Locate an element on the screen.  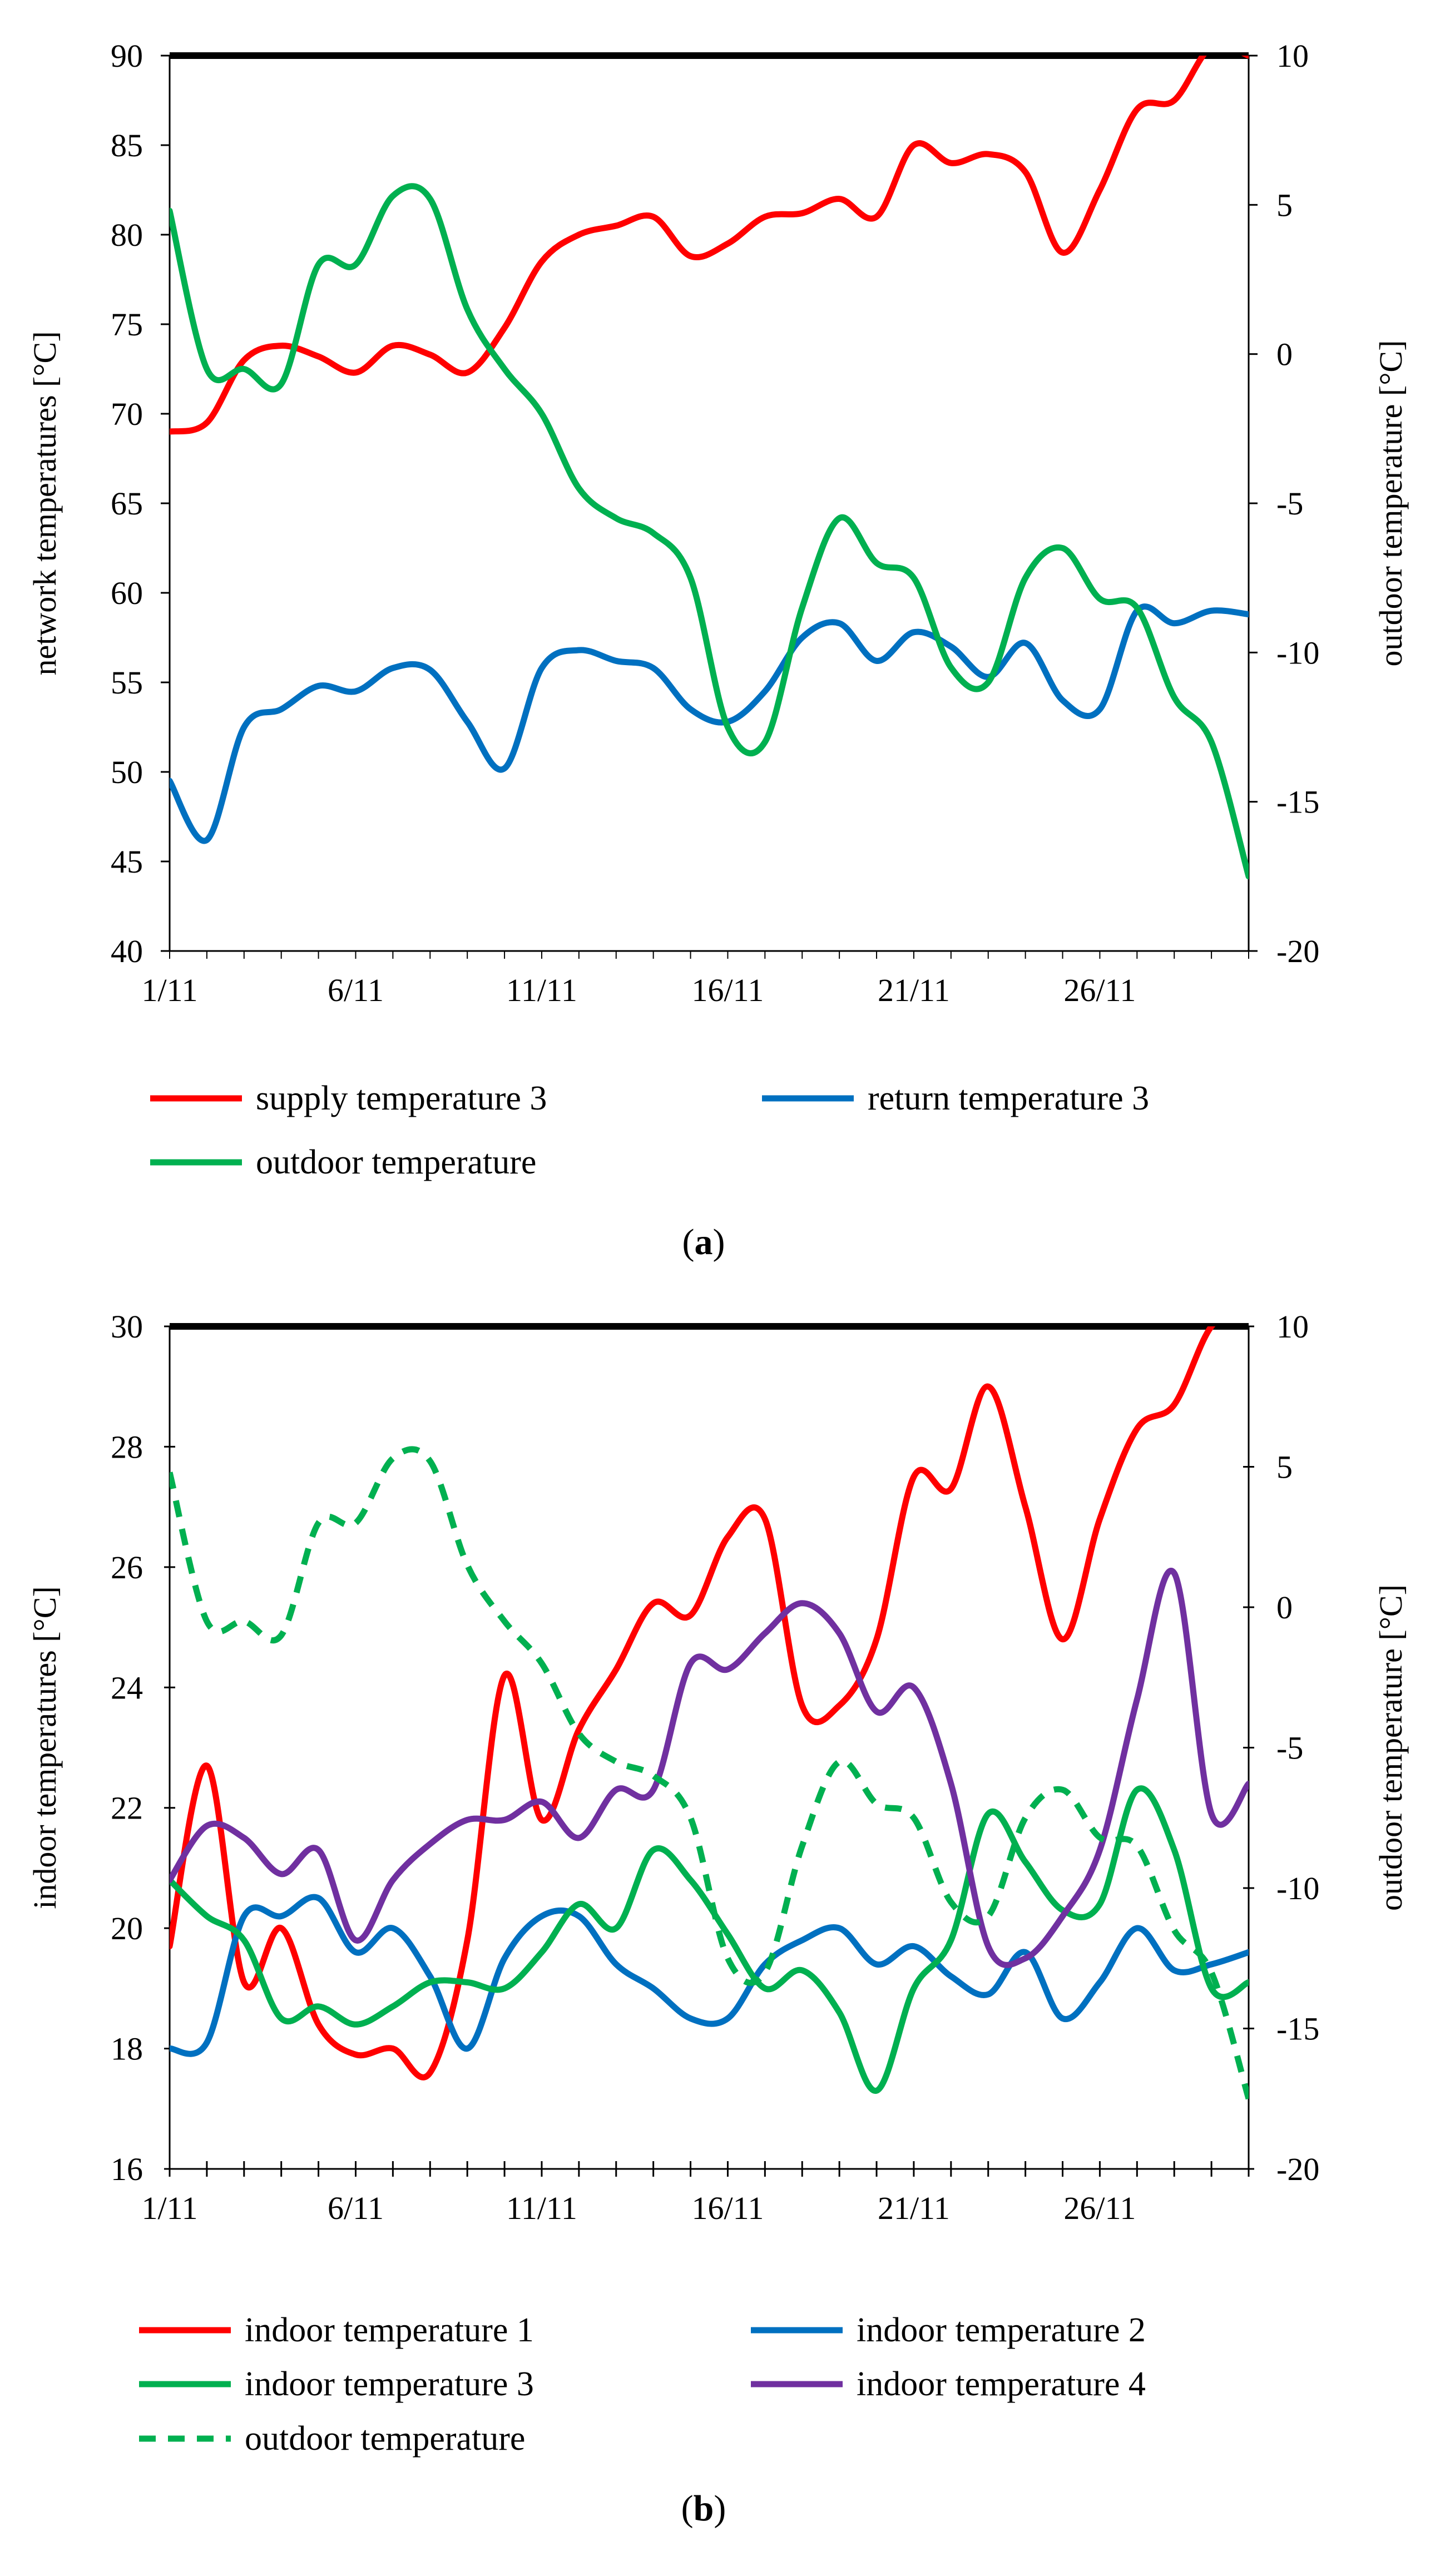
panel-caption: (b) is located at coordinates (703, 2508).